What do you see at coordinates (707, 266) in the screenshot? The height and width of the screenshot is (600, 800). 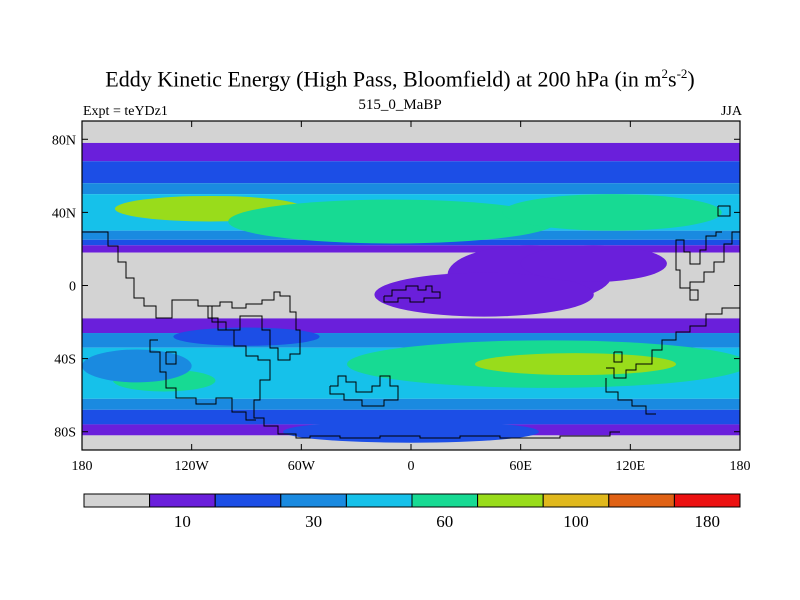 I see `coastline-asia-east` at bounding box center [707, 266].